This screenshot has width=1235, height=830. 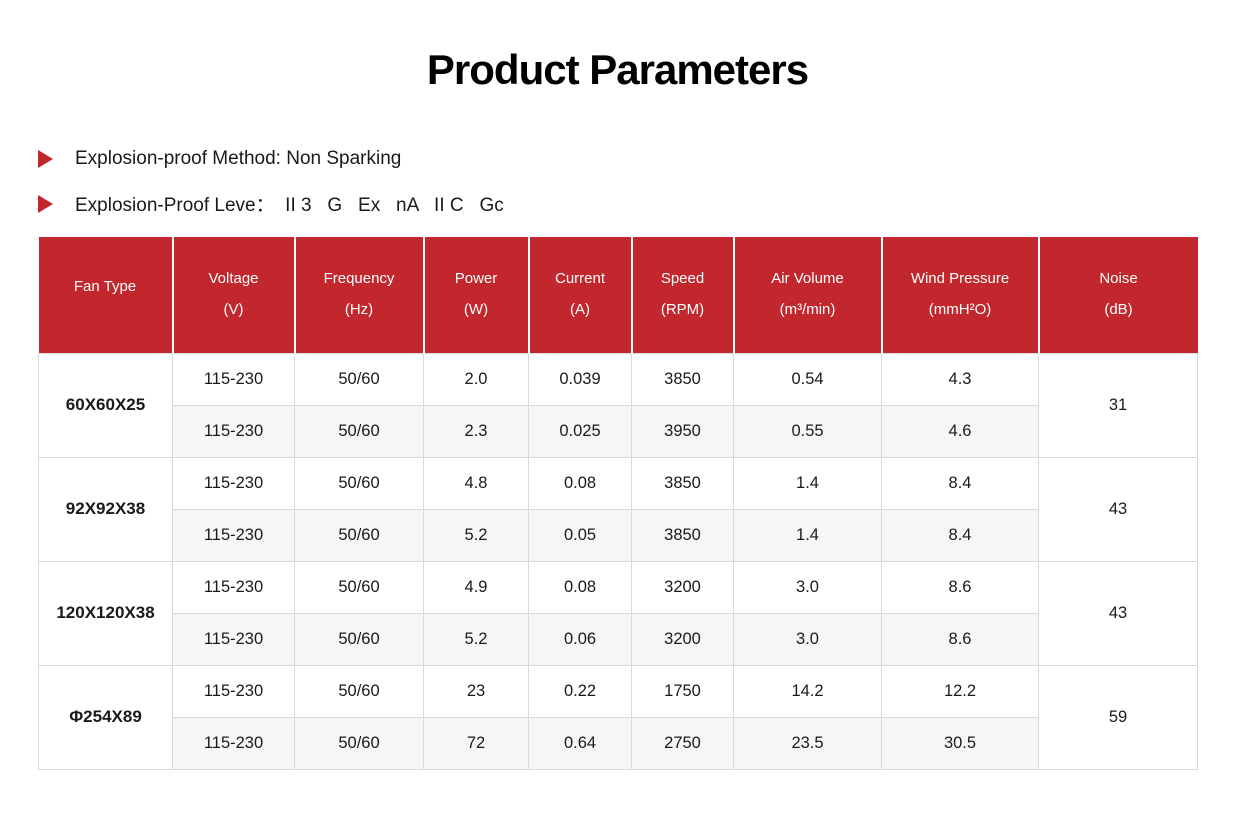 What do you see at coordinates (580, 379) in the screenshot?
I see `current-cell: 0.039` at bounding box center [580, 379].